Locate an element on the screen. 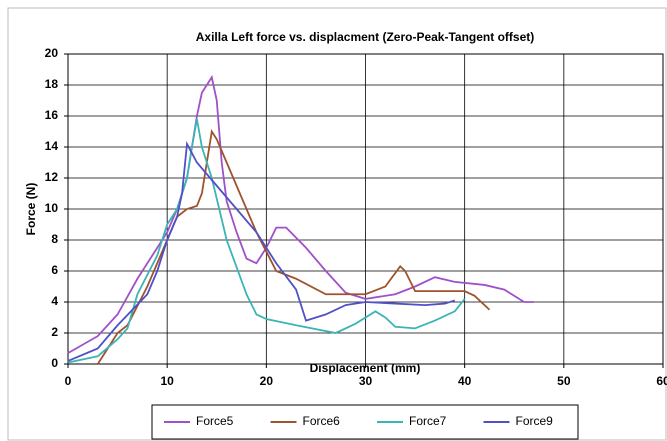 The image size is (667, 441). legend-label: Force5 is located at coordinates (215, 421).